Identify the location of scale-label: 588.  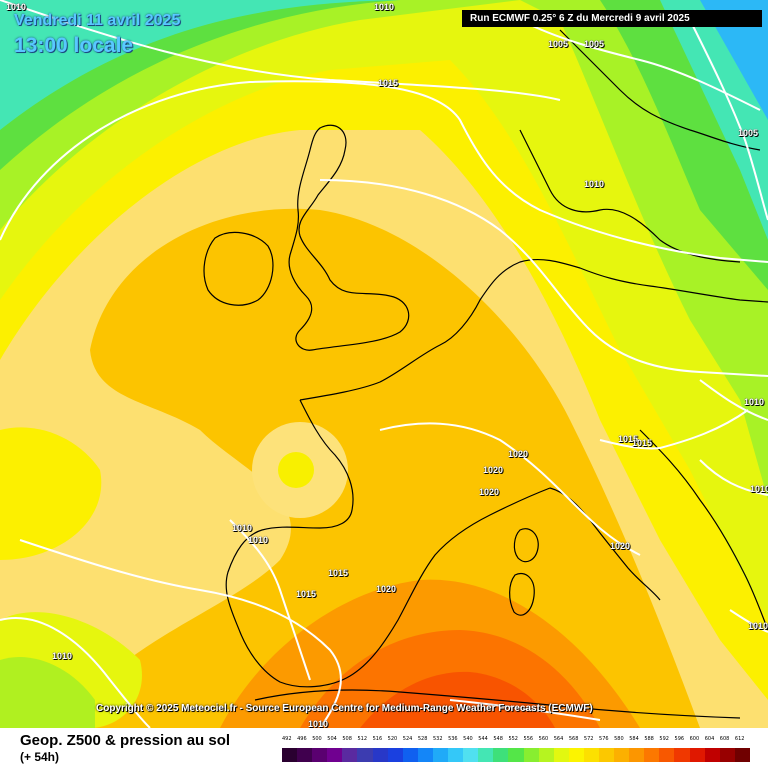
(649, 739).